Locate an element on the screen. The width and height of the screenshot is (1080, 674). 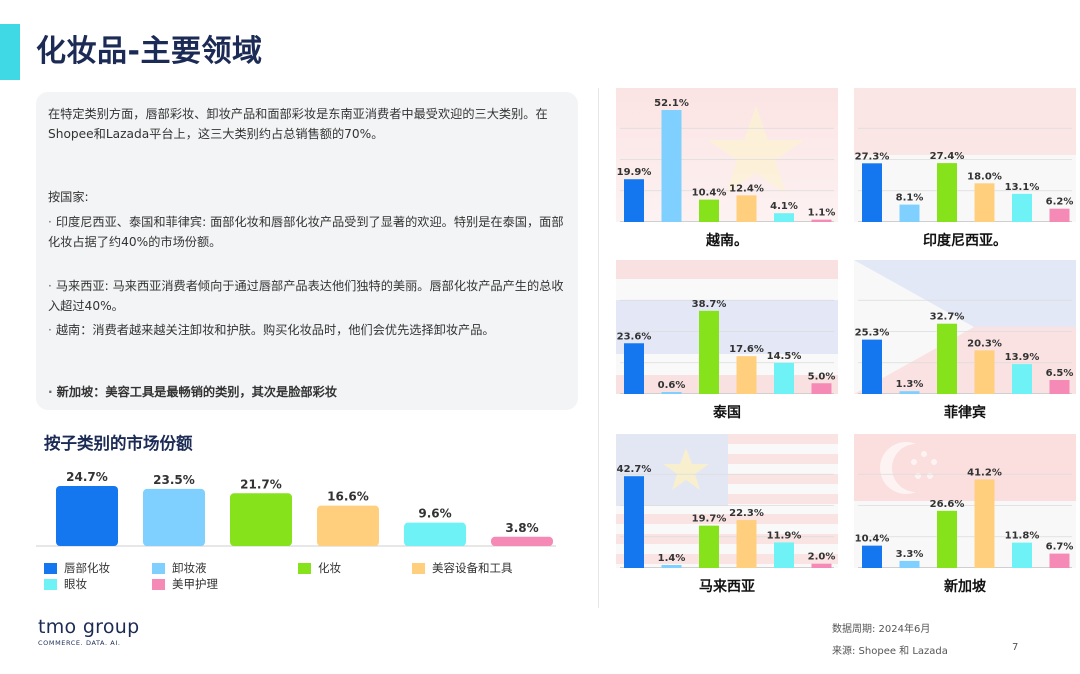
legend-item: 唇部化妆 is located at coordinates (77, 568).